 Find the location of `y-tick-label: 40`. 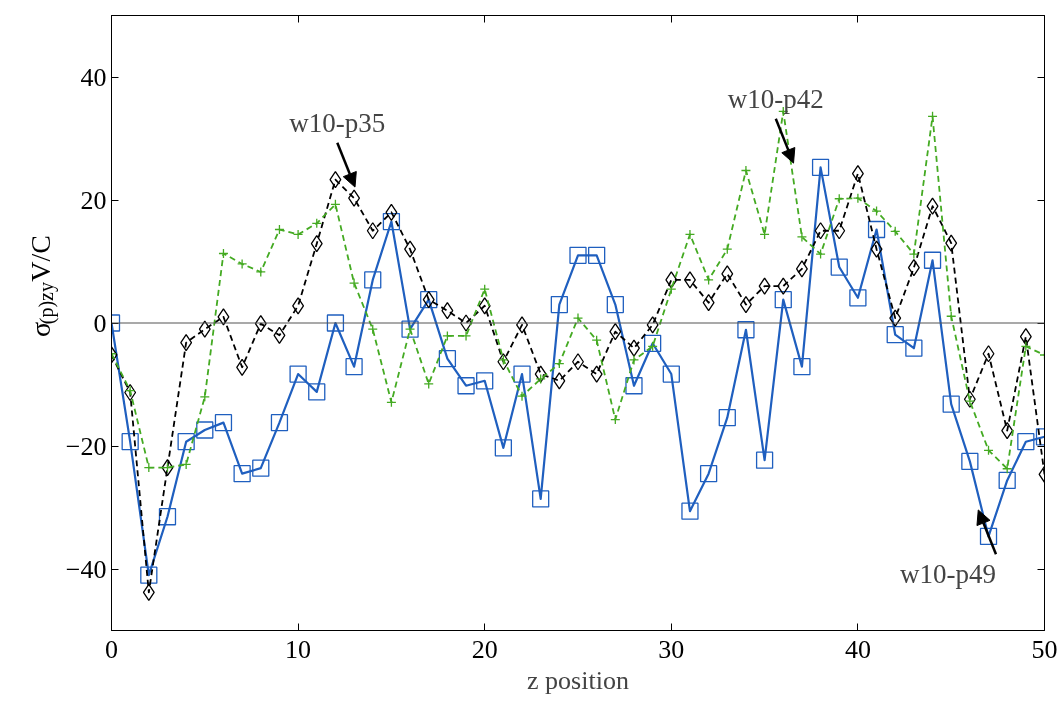

y-tick-label: 40 is located at coordinates (93, 77).